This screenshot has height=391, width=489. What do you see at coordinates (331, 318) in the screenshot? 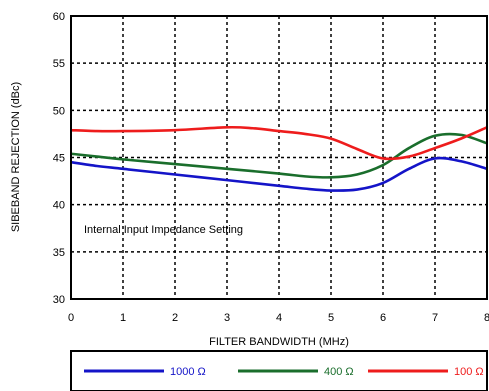
I see `x-tick-label: 5` at bounding box center [331, 318].